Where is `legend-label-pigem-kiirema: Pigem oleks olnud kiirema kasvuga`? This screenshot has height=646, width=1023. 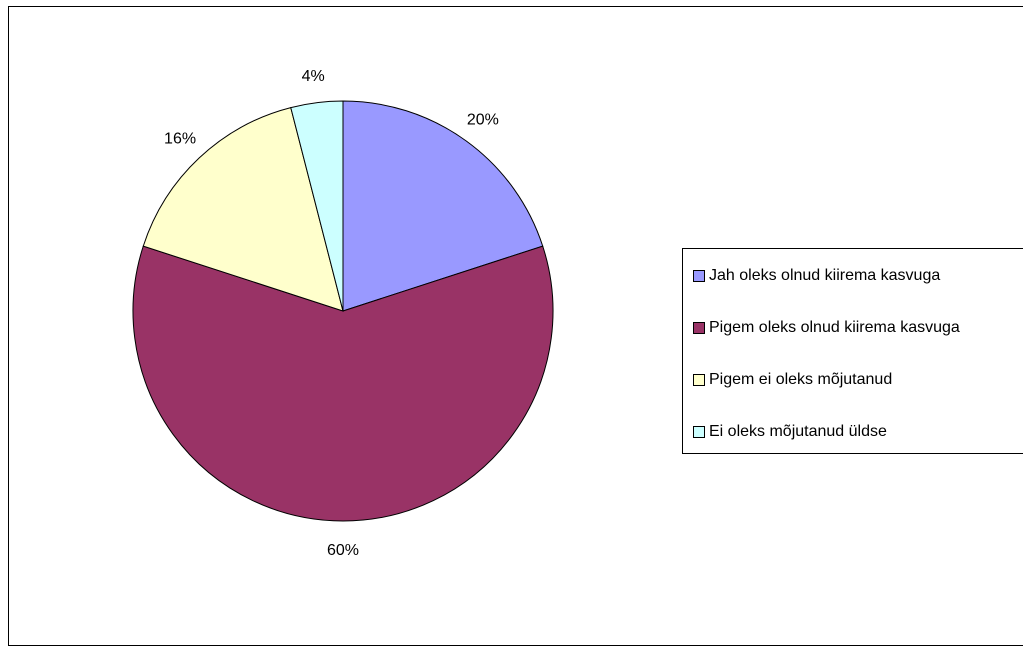
legend-label-pigem-kiirema: Pigem oleks olnud kiirema kasvuga is located at coordinates (834, 327).